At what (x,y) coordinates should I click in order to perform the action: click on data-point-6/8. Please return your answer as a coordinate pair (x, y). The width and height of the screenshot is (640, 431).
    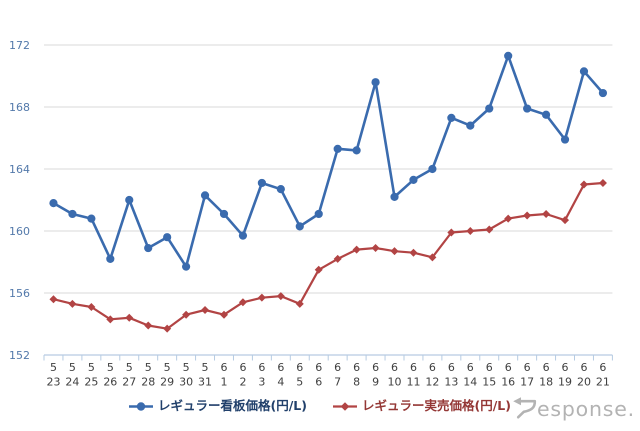
    Looking at the image, I should click on (356, 249).